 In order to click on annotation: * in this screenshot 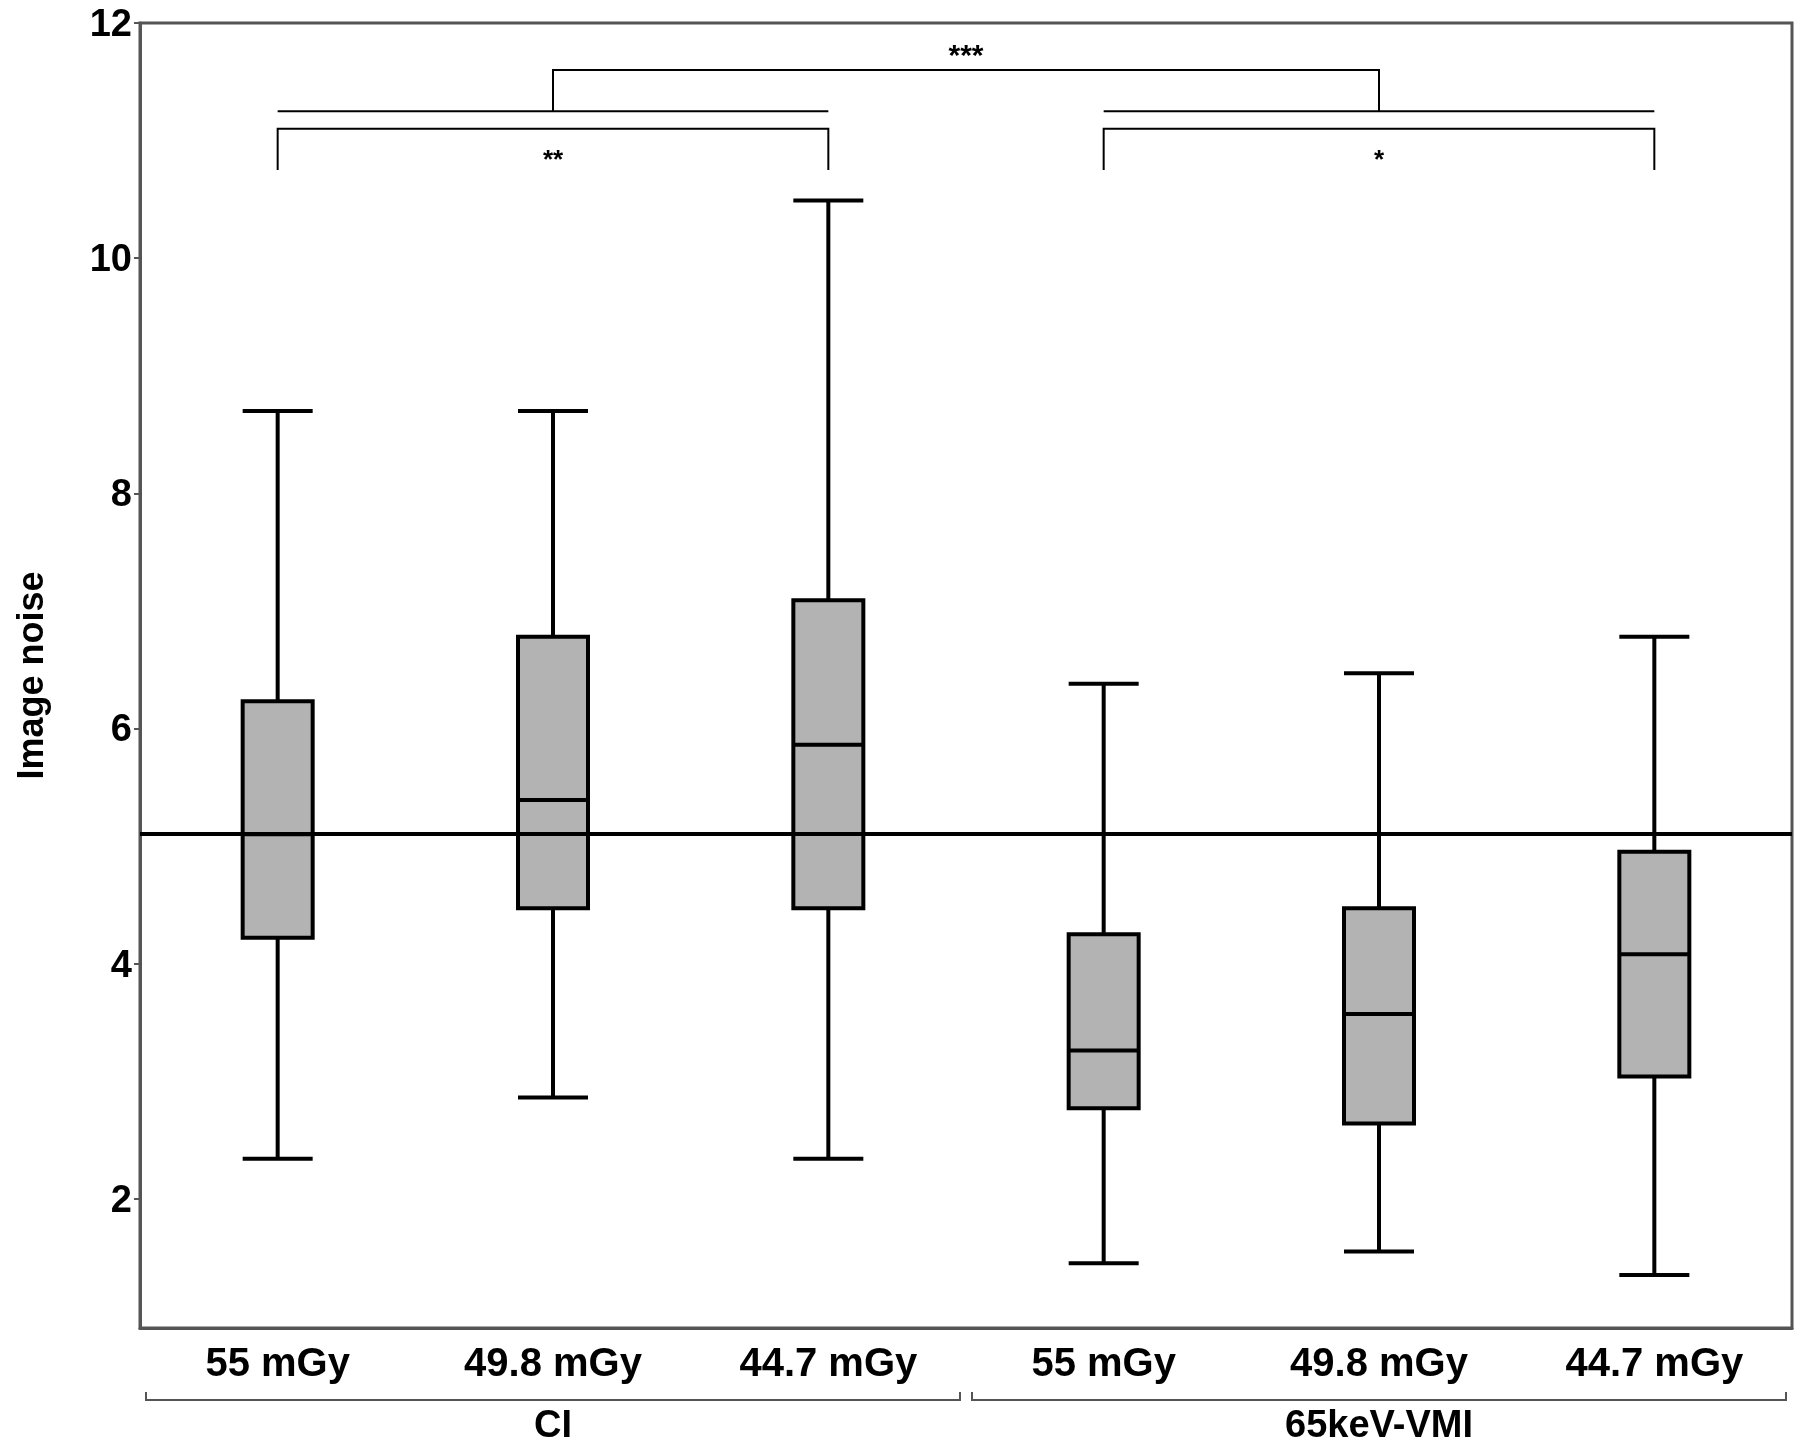, I will do `click(1379, 158)`.